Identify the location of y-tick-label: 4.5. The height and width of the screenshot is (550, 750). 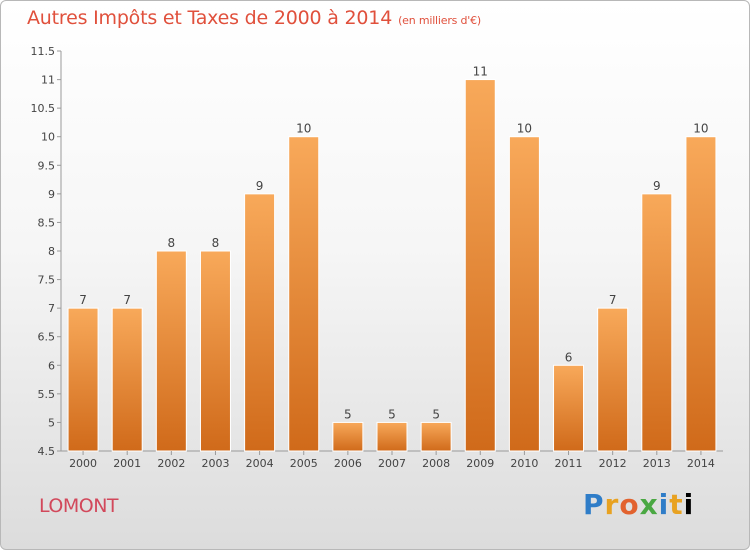
(47, 451).